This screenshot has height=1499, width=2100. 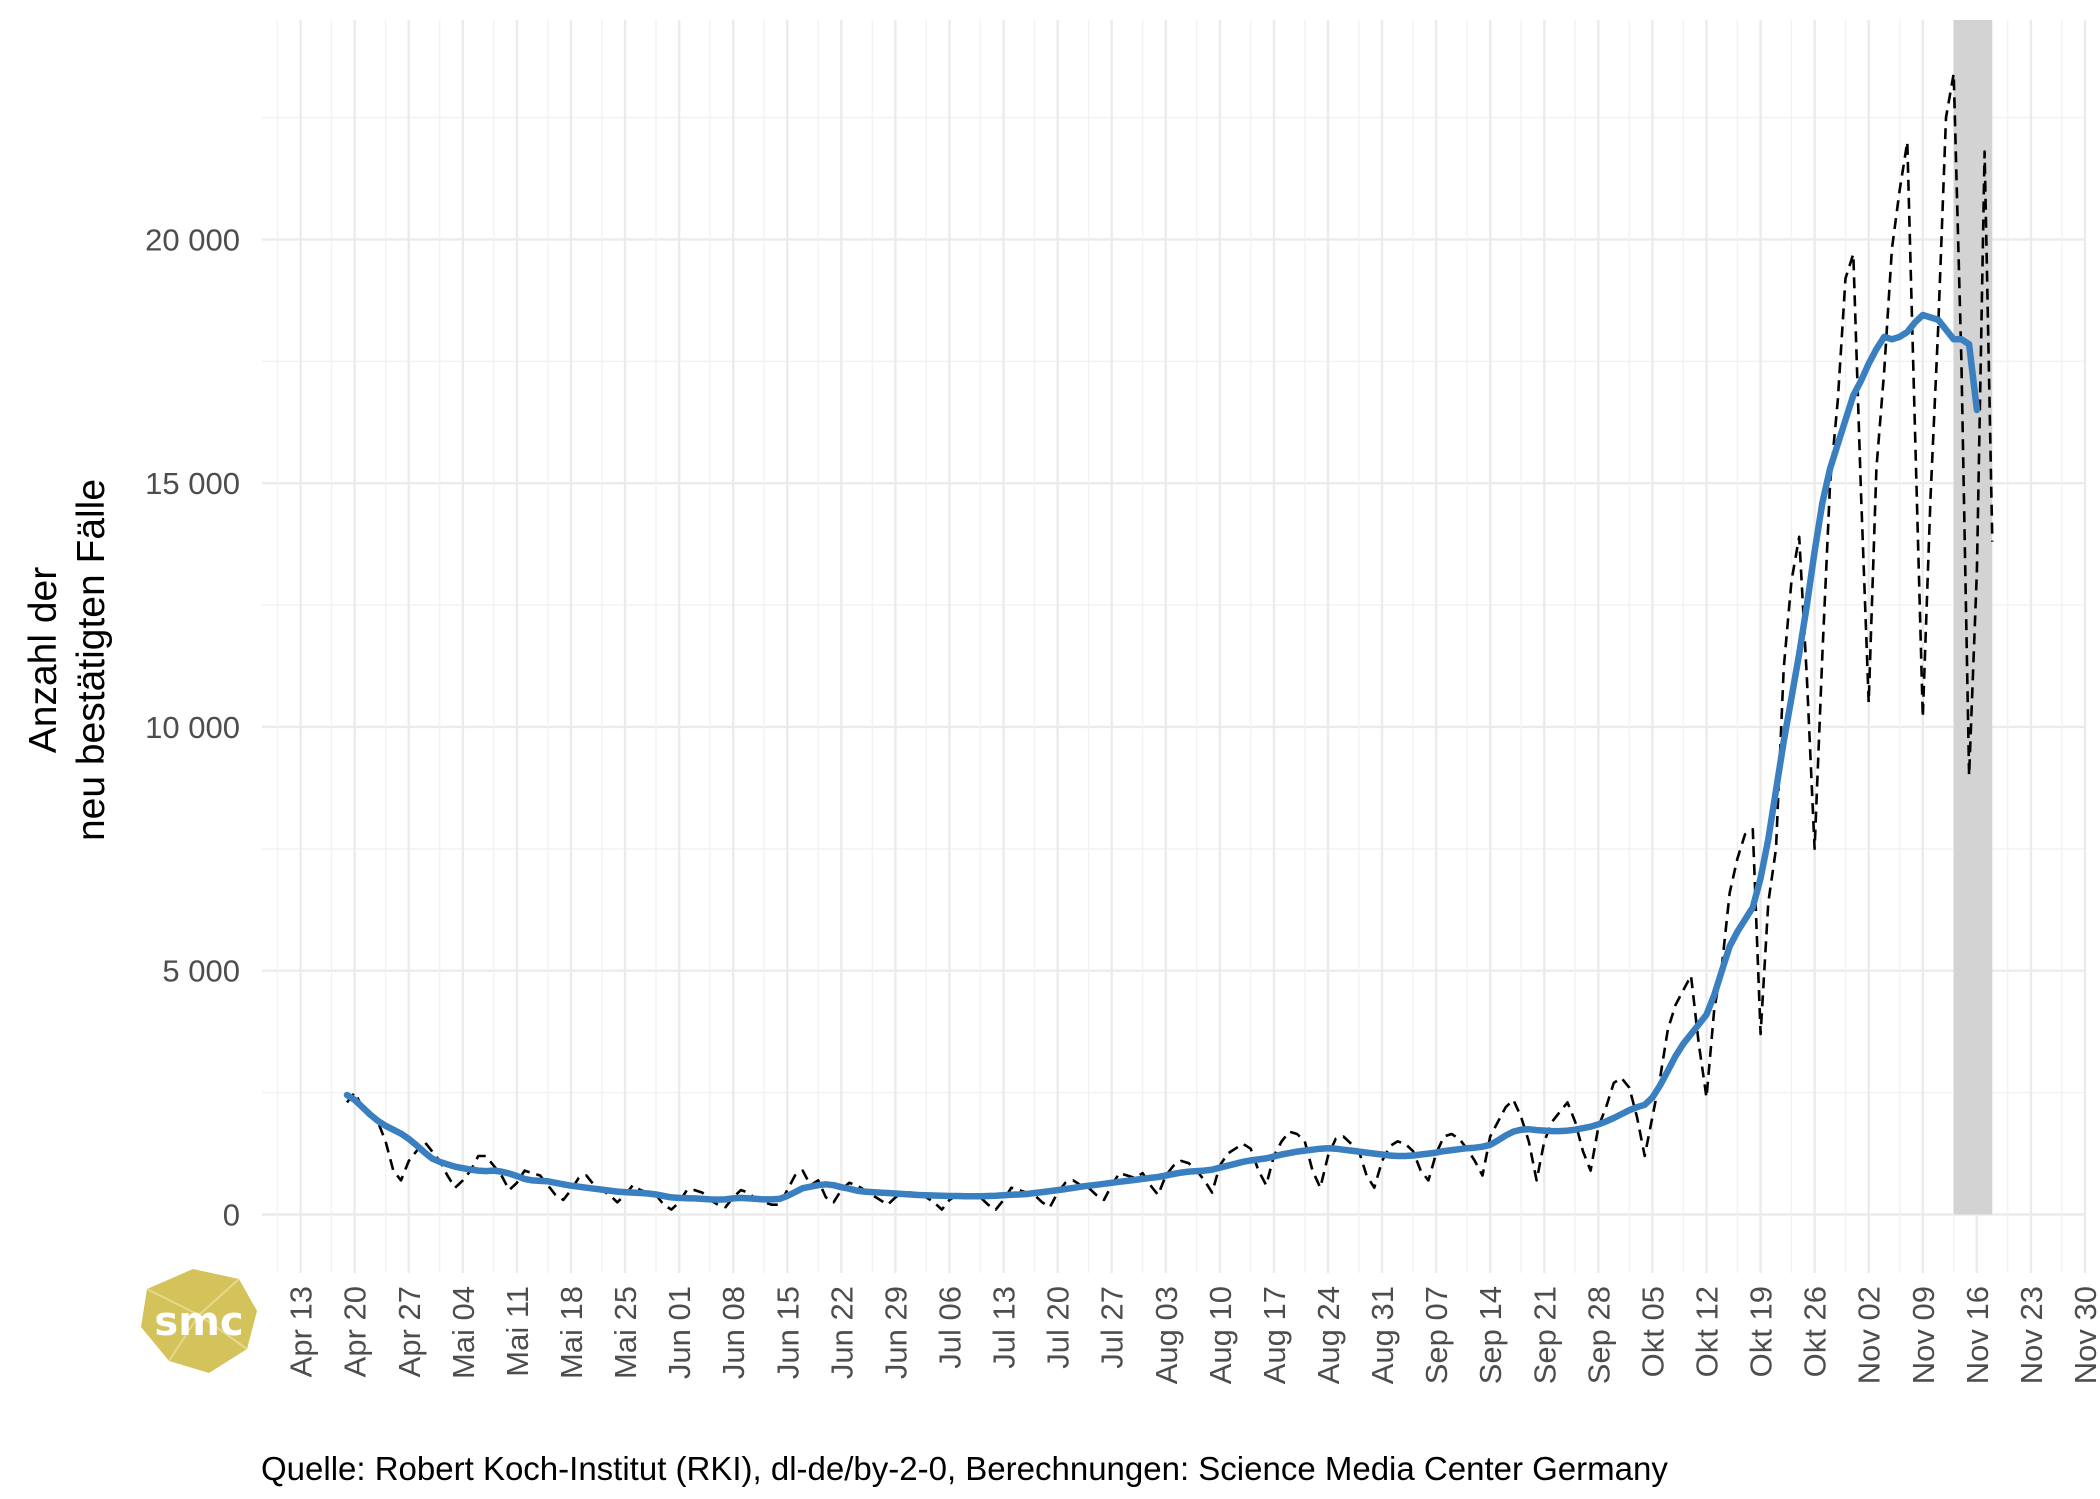 What do you see at coordinates (1598, 1335) in the screenshot?
I see `x-tick-label: Sep 28` at bounding box center [1598, 1335].